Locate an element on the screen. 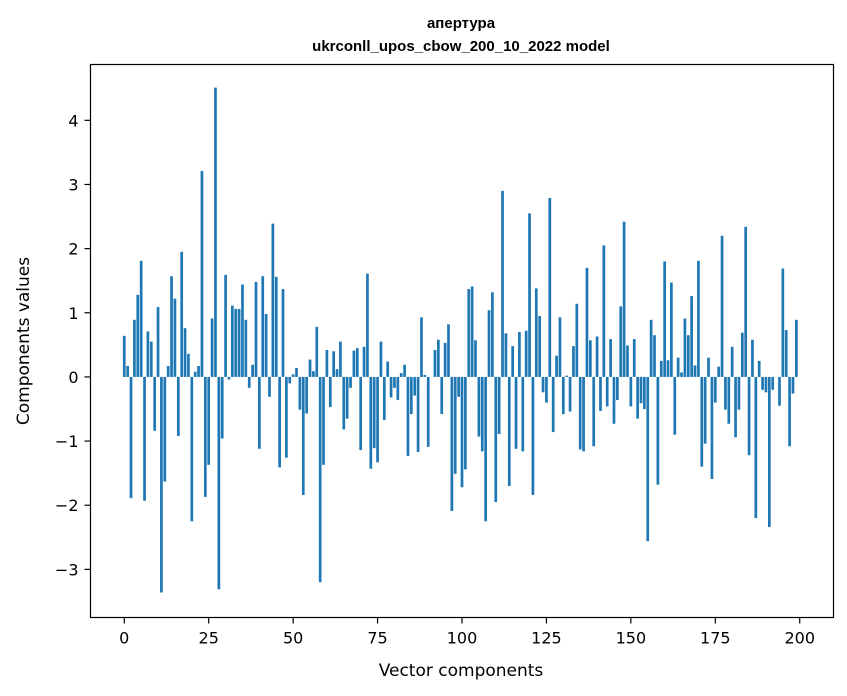 The image size is (847, 696). chart-subtitle: ukrconll_upos_cbow_200_10_2022 model is located at coordinates (461, 46).